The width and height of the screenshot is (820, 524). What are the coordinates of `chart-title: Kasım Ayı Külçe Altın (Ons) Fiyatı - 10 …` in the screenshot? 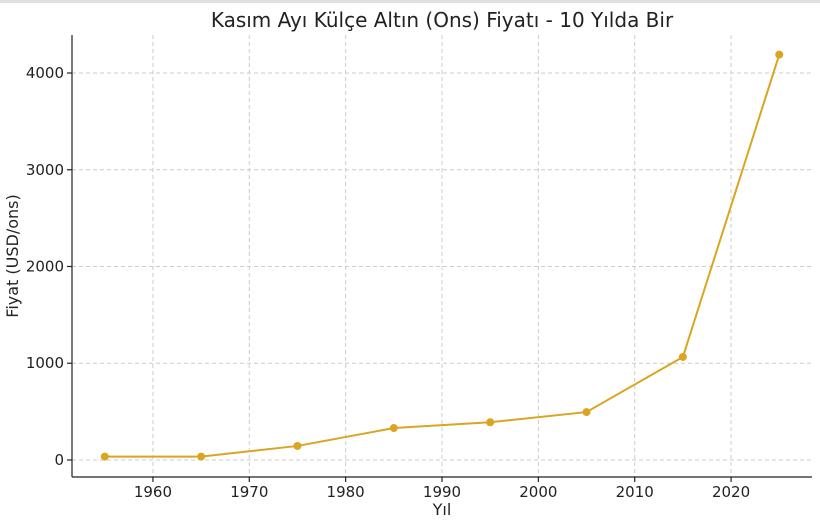 It's located at (442, 20).